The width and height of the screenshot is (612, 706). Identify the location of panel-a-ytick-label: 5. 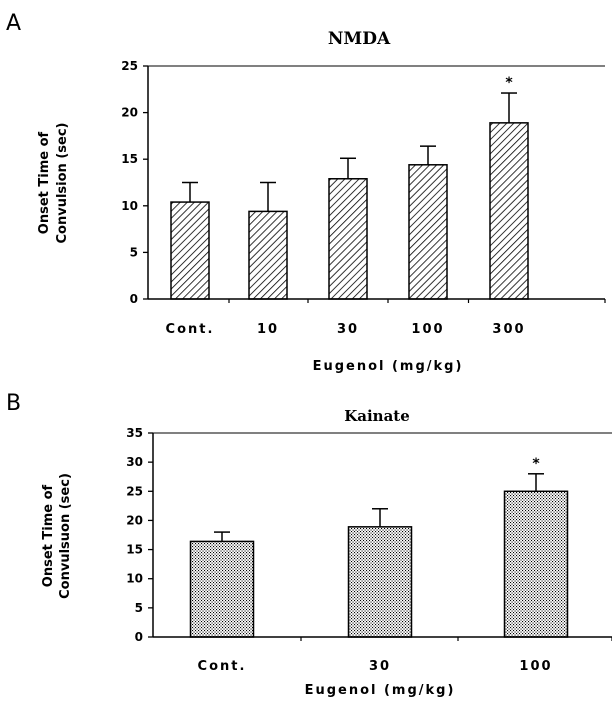
(134, 252).